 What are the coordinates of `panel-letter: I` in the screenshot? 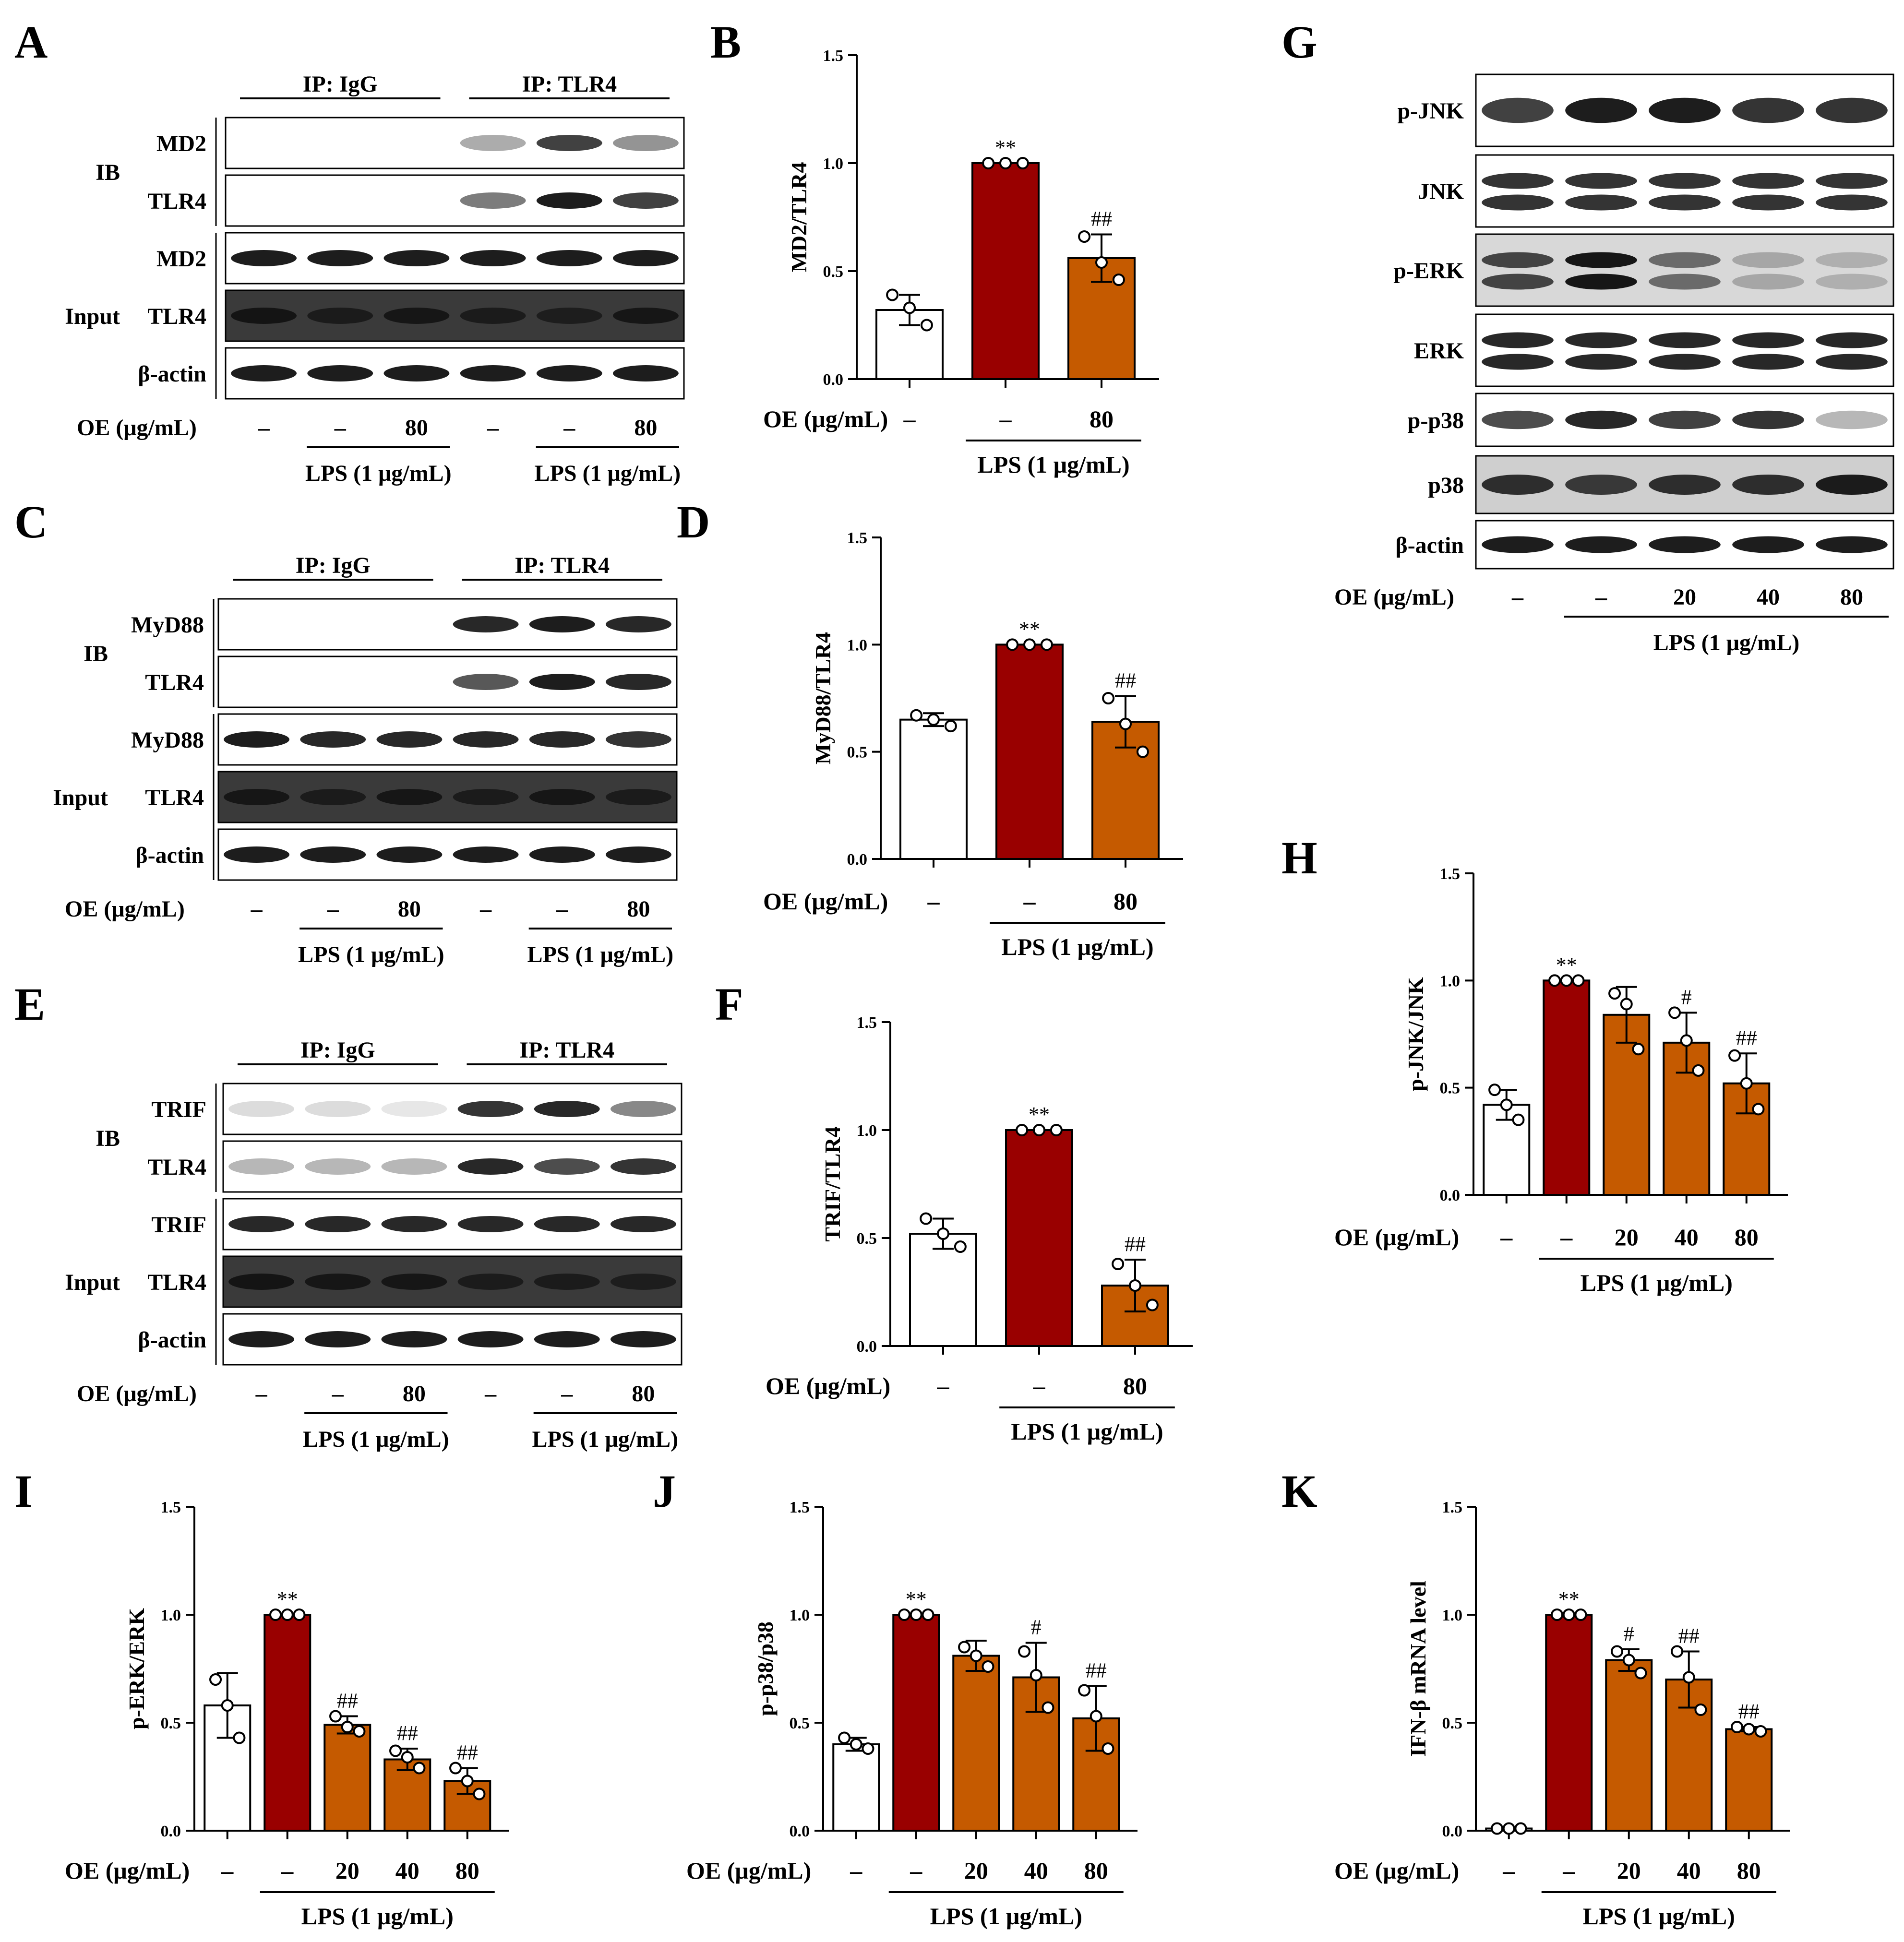 It's located at (23, 1491).